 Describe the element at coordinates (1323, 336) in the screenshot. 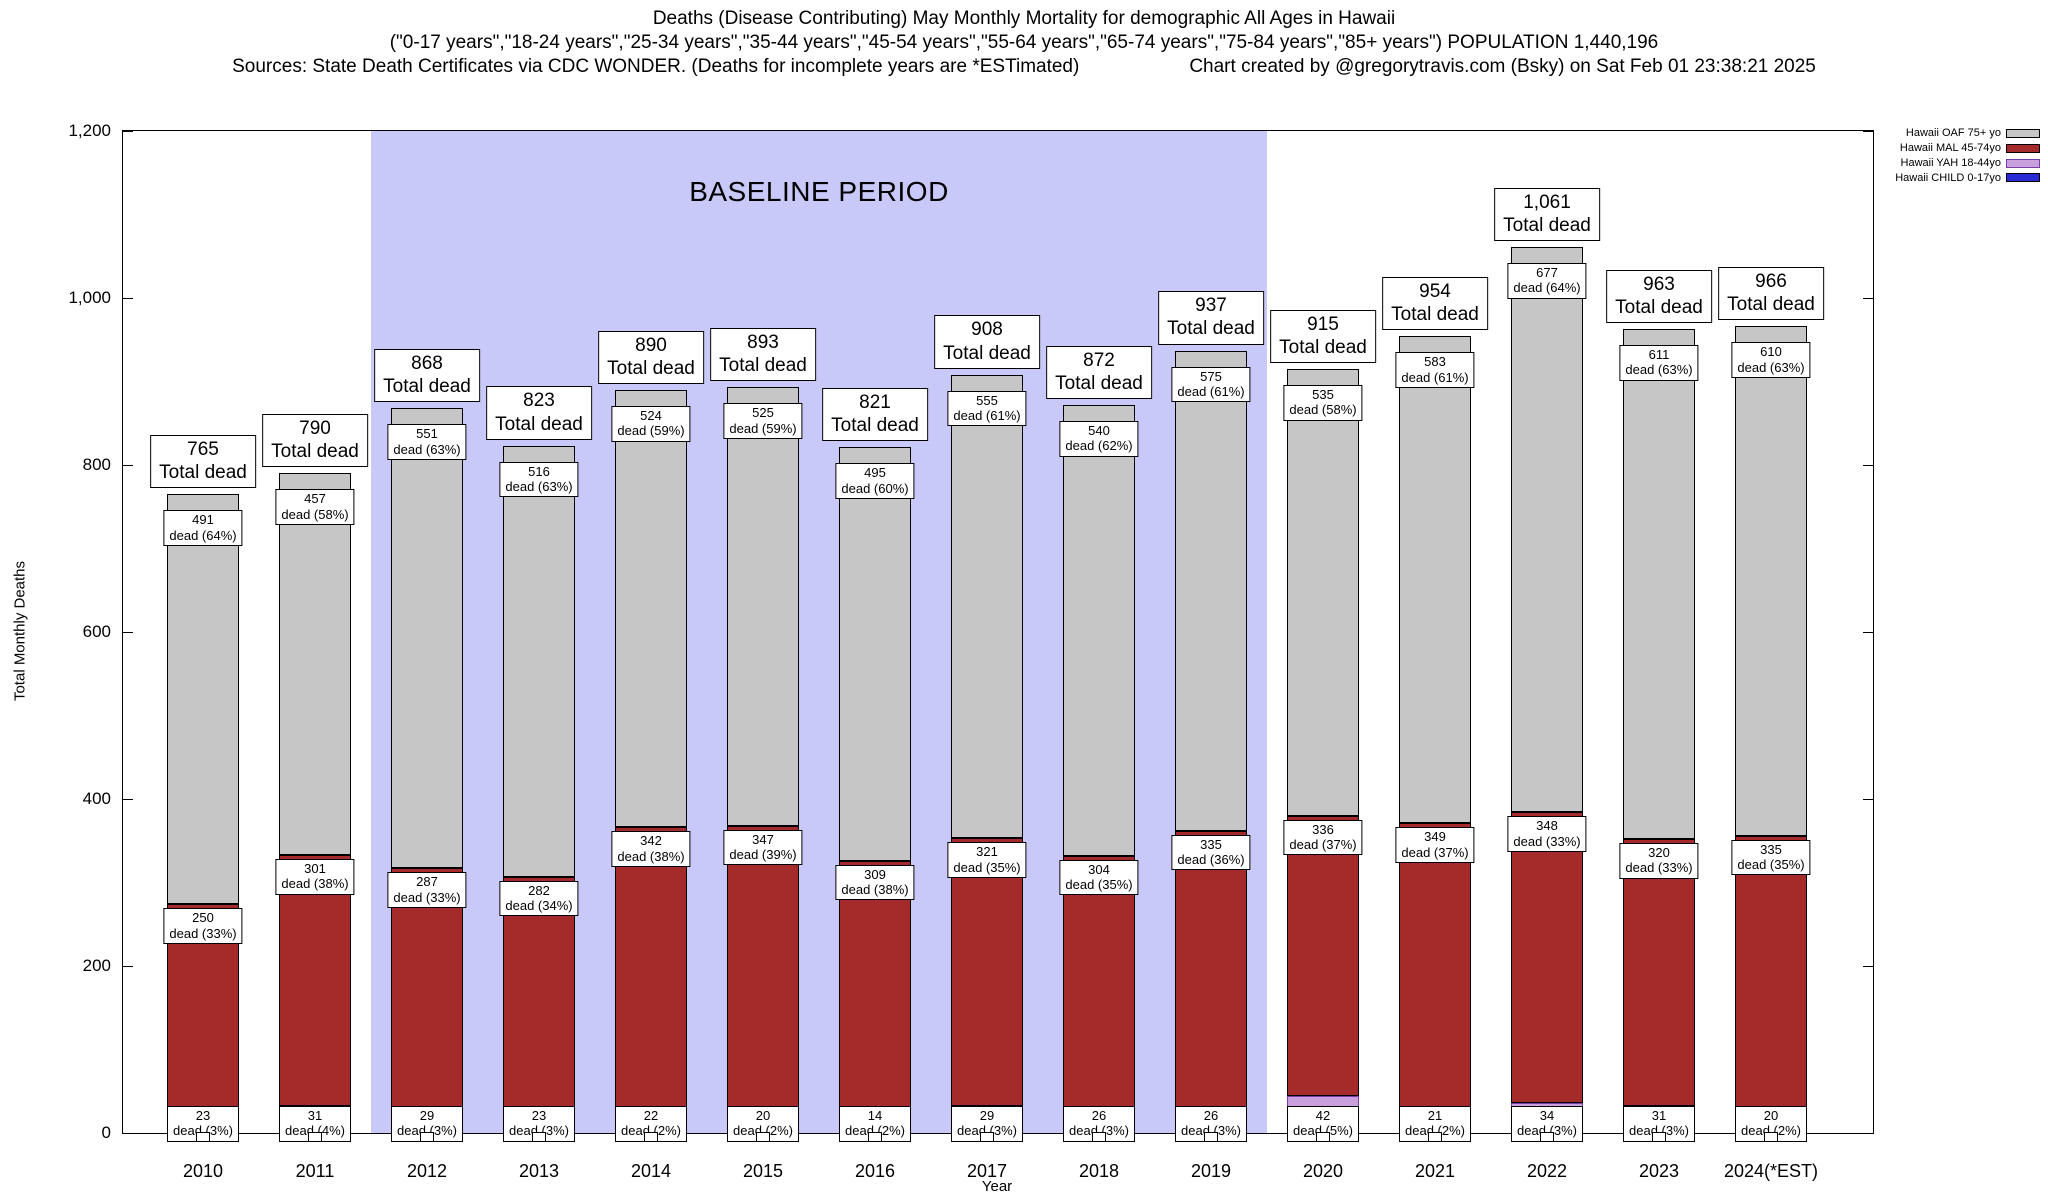

I see `total-dead-label: 915 Total dead` at that location.